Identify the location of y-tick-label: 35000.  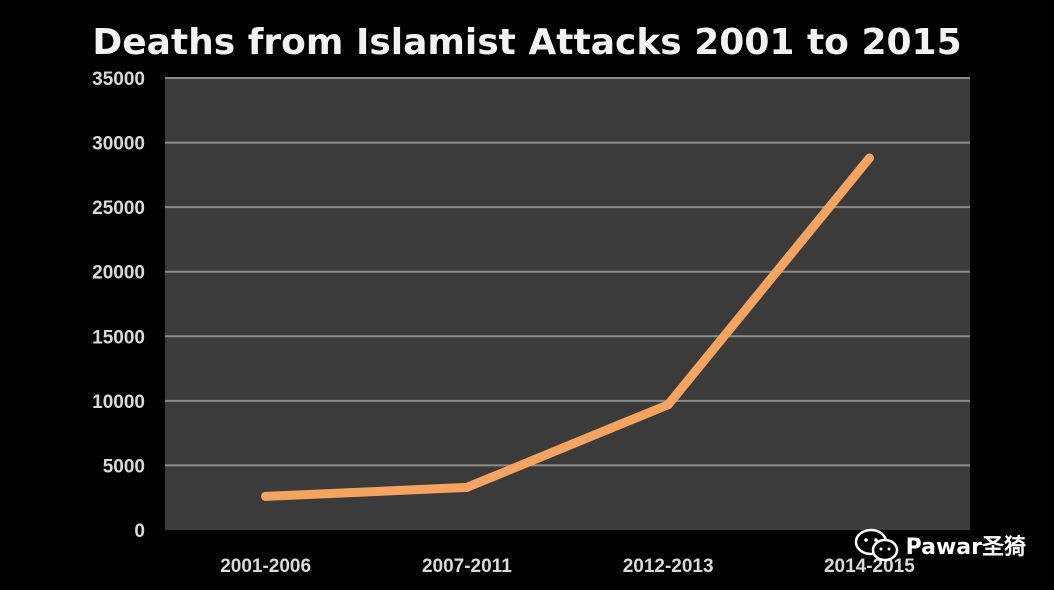
(118, 79).